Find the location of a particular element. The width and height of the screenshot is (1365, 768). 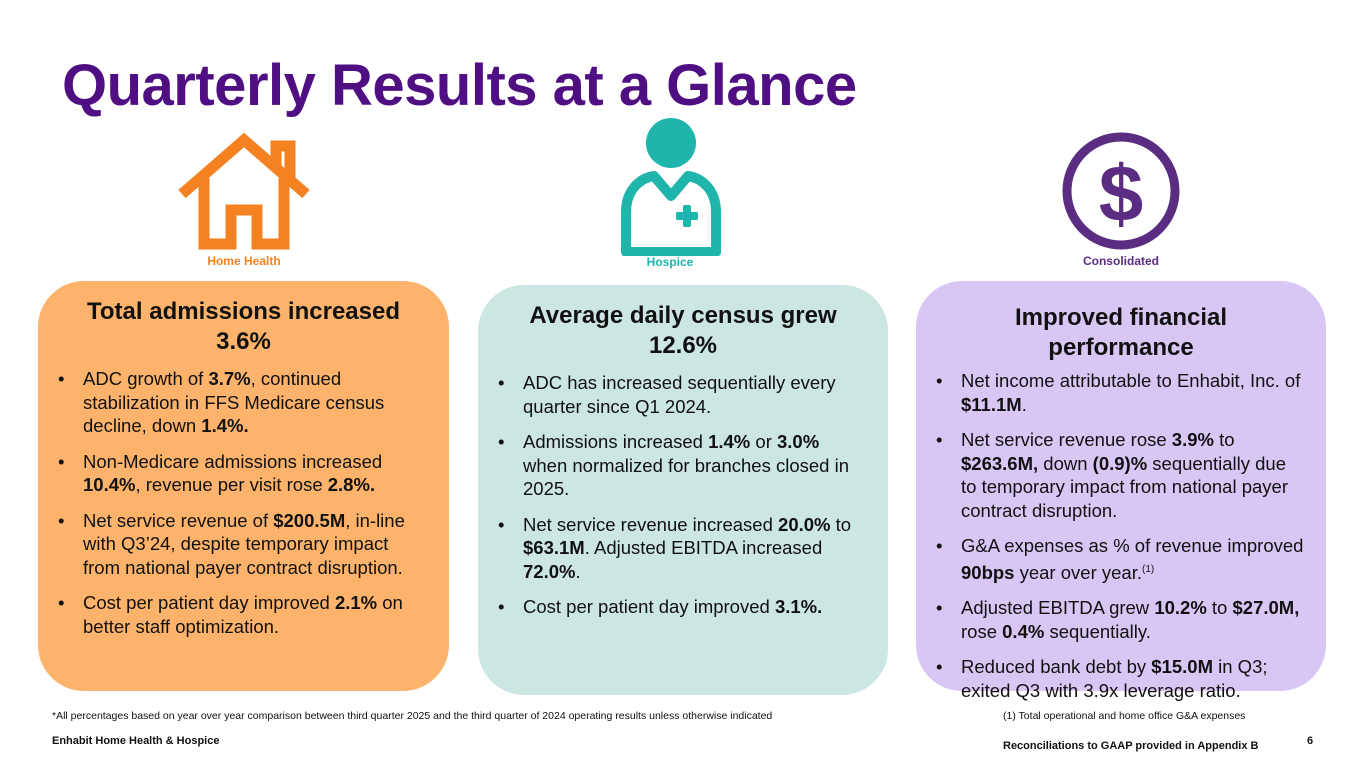

home-health-heading: Total admissions increased 3.6% is located at coordinates (243, 326).